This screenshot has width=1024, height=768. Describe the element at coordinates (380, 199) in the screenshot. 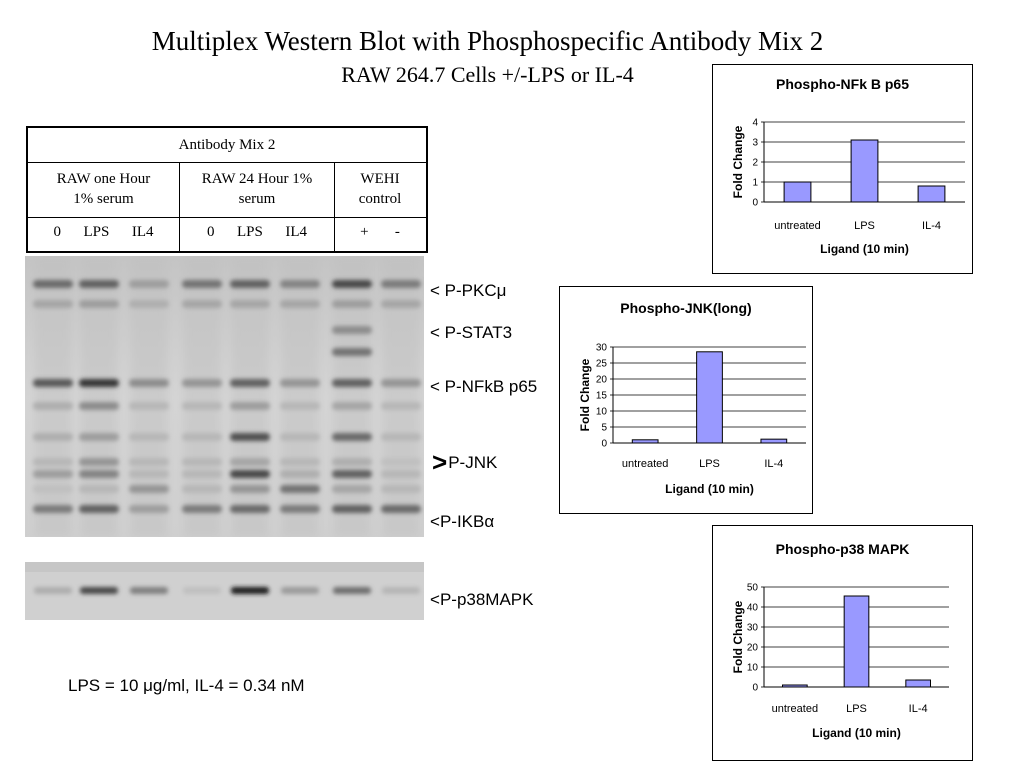

I see `group-label-line2: control` at that location.